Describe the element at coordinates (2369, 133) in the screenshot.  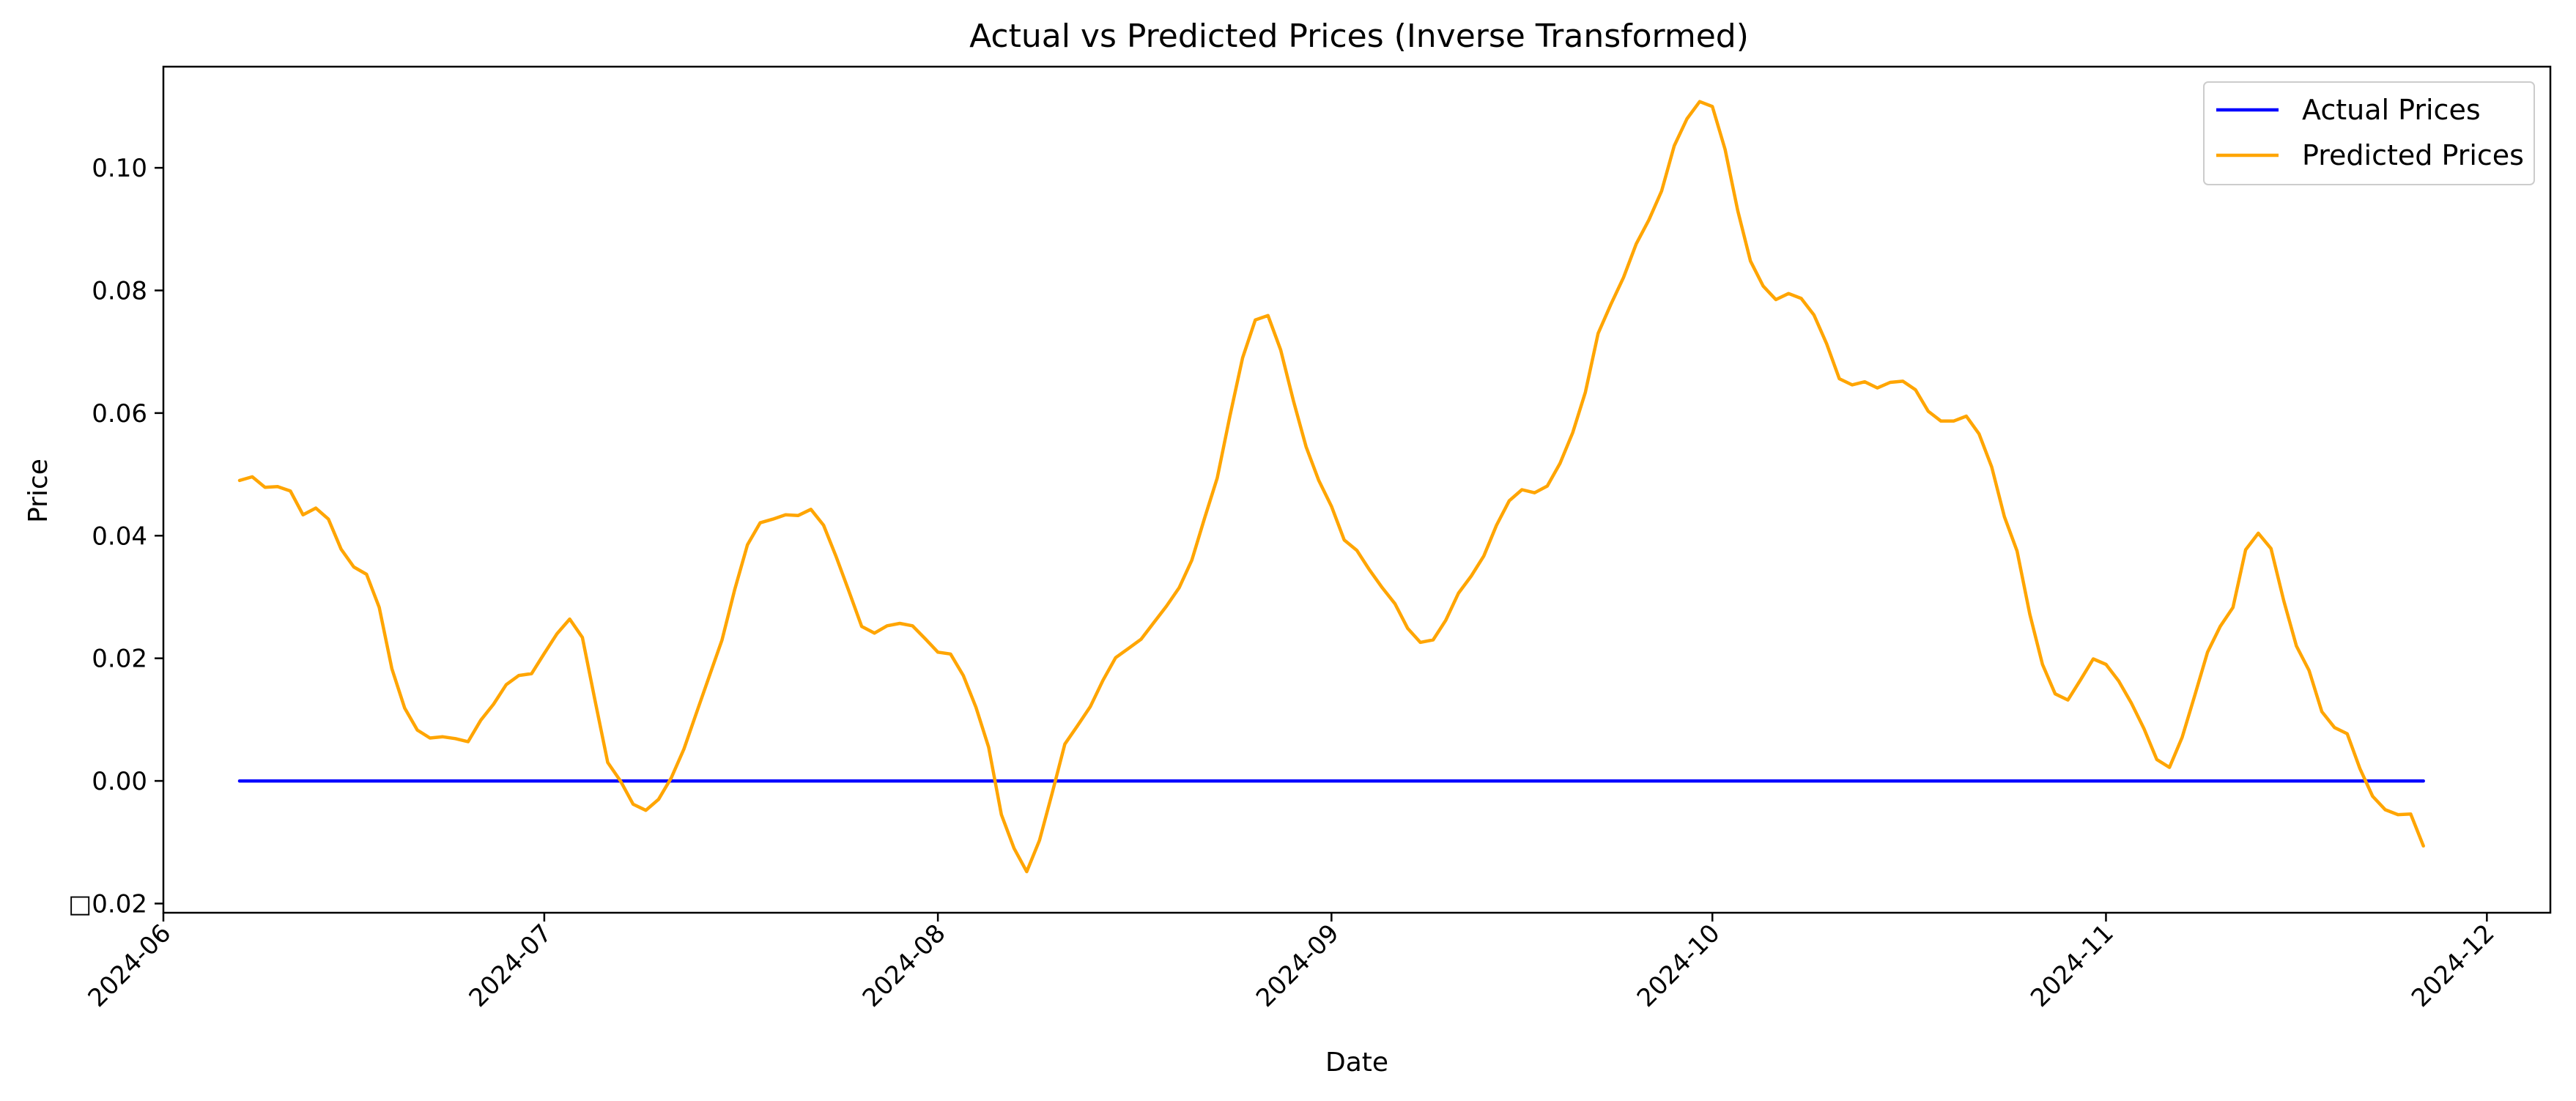
I see `legend-box` at that location.